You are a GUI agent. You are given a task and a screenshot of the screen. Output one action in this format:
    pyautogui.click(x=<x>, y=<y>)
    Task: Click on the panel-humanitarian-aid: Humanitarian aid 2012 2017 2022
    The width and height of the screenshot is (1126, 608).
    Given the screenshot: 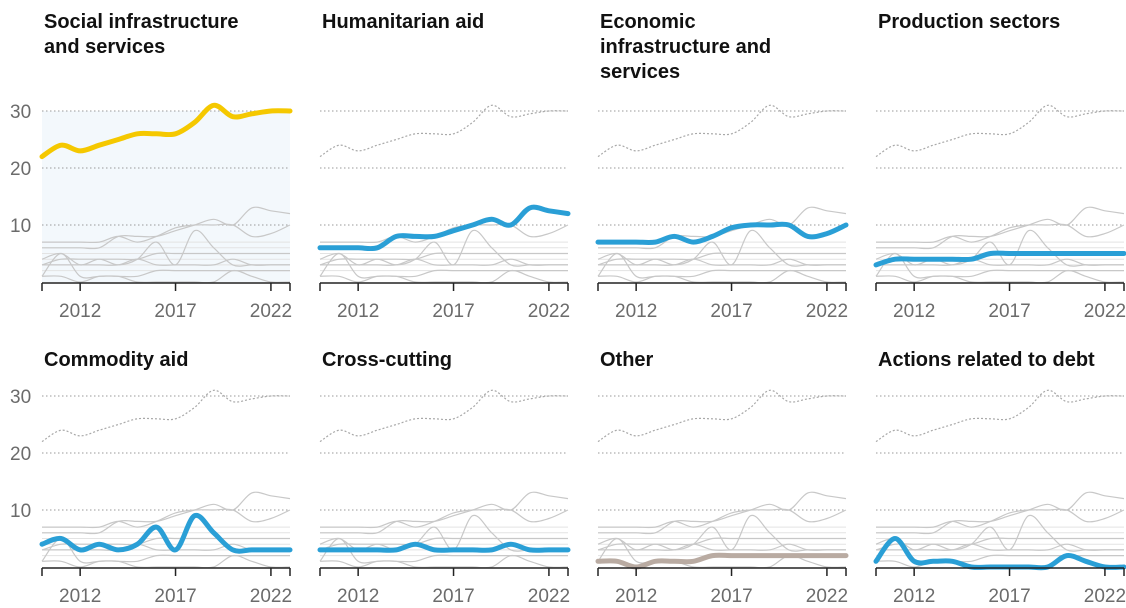 What is the action you would take?
    pyautogui.click(x=444, y=166)
    